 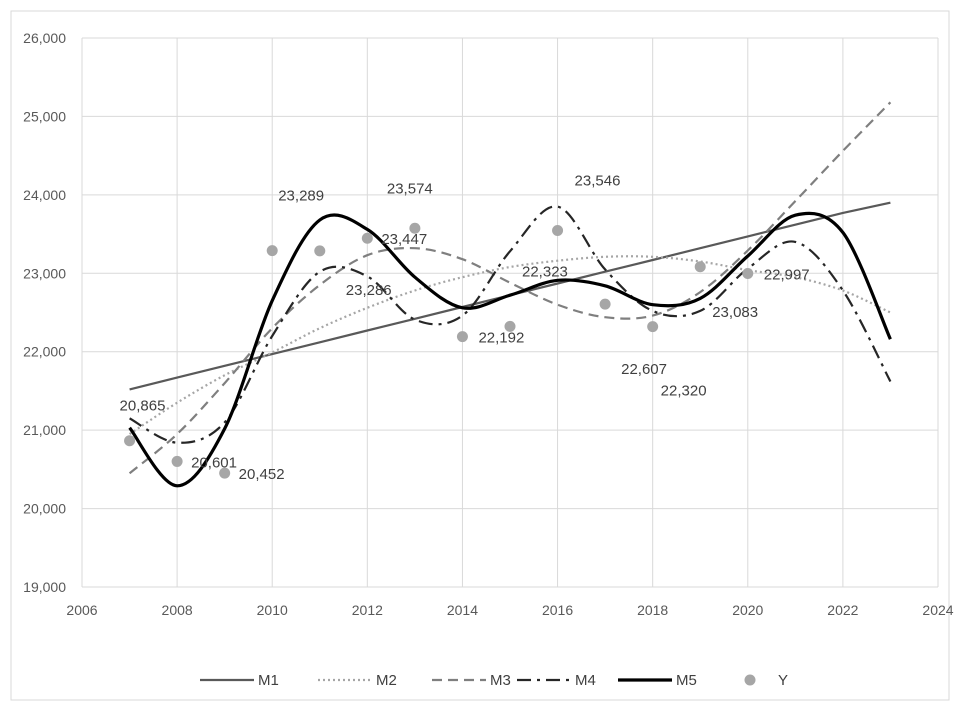 What do you see at coordinates (44, 38) in the screenshot?
I see `y-tick-label: 26,000` at bounding box center [44, 38].